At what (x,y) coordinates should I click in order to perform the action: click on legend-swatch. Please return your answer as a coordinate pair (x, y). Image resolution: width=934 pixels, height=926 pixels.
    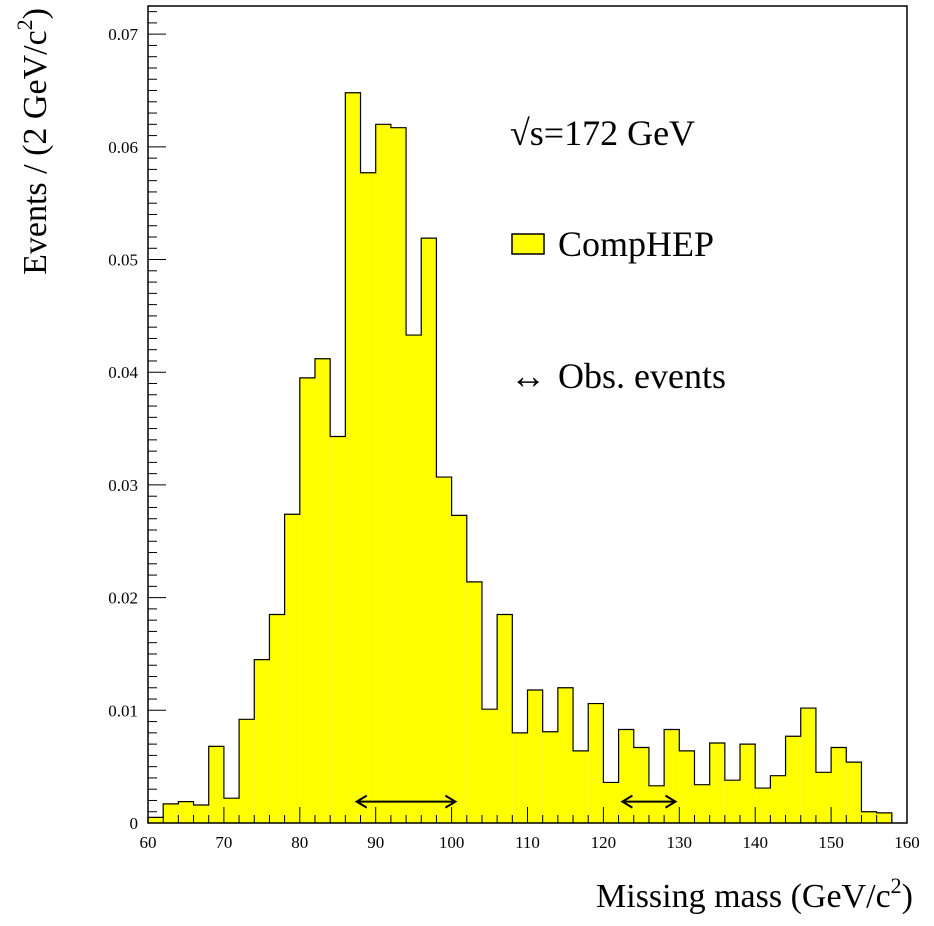
    Looking at the image, I should click on (528, 244).